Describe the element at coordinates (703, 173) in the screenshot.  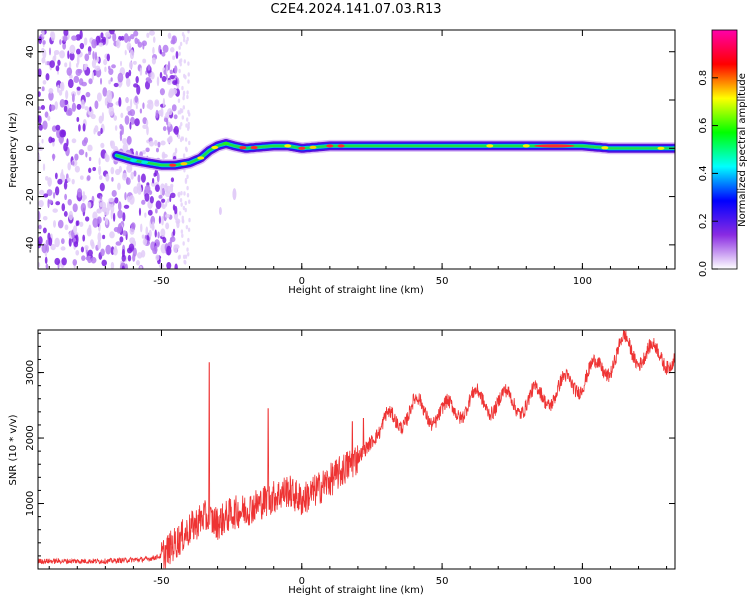
I see `colorbar-tick-label: 0.4` at that location.